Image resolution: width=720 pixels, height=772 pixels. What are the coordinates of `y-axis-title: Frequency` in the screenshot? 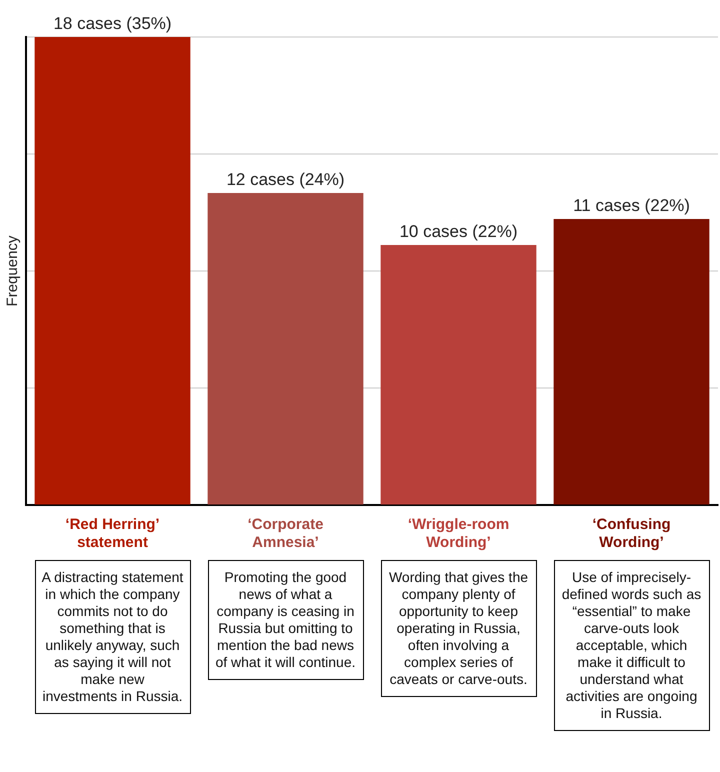 It's located at (13, 270).